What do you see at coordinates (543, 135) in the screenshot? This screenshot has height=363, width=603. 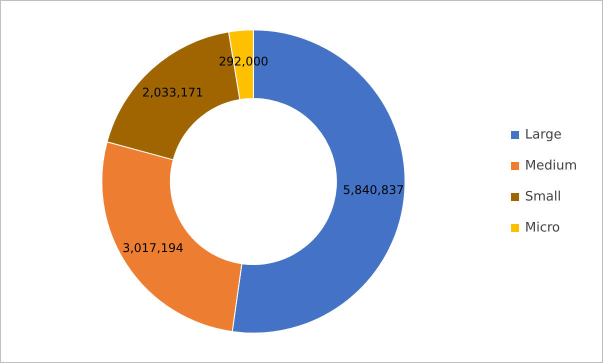 I see `legend-label: Large` at bounding box center [543, 135].